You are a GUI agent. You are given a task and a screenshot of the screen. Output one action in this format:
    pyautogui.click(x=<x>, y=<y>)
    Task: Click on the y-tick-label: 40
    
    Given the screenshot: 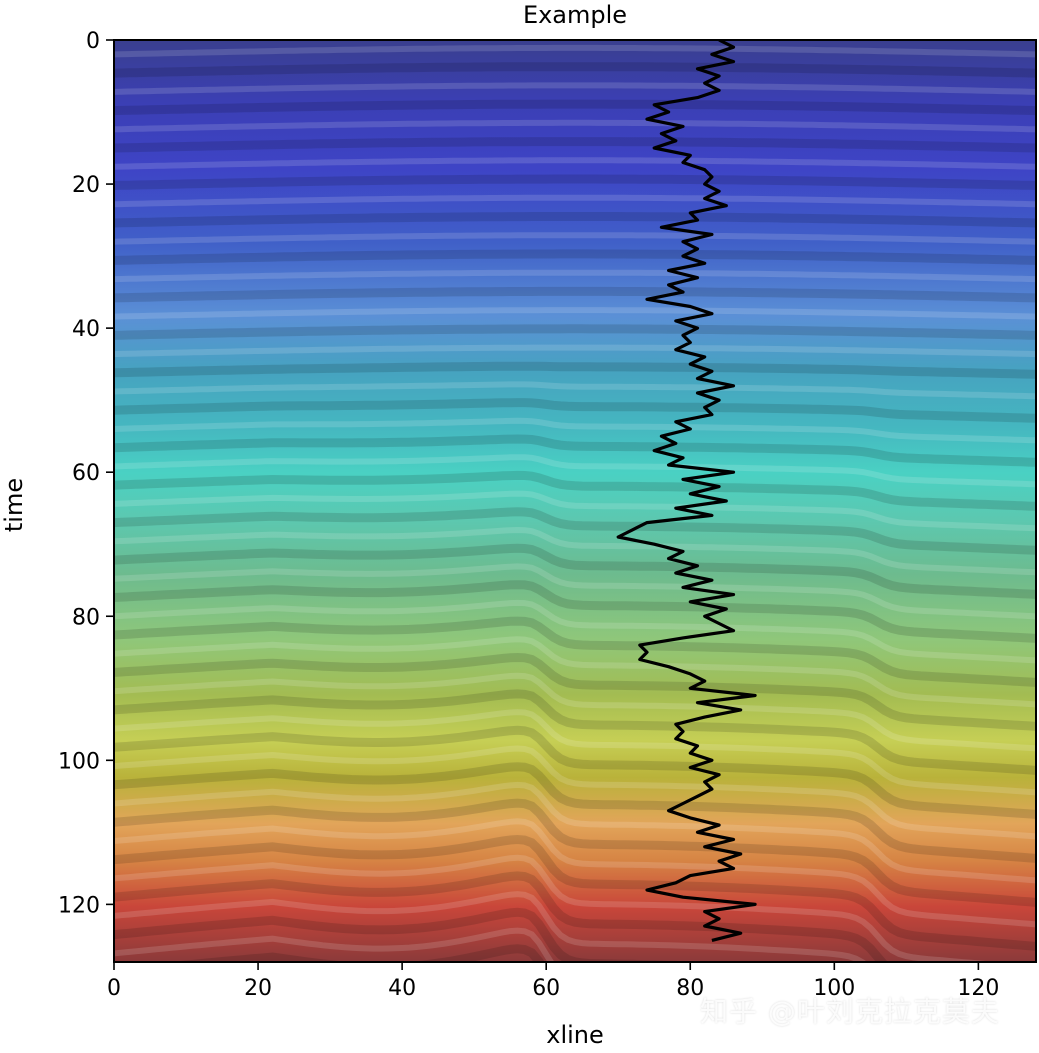 What is the action you would take?
    pyautogui.click(x=86, y=329)
    